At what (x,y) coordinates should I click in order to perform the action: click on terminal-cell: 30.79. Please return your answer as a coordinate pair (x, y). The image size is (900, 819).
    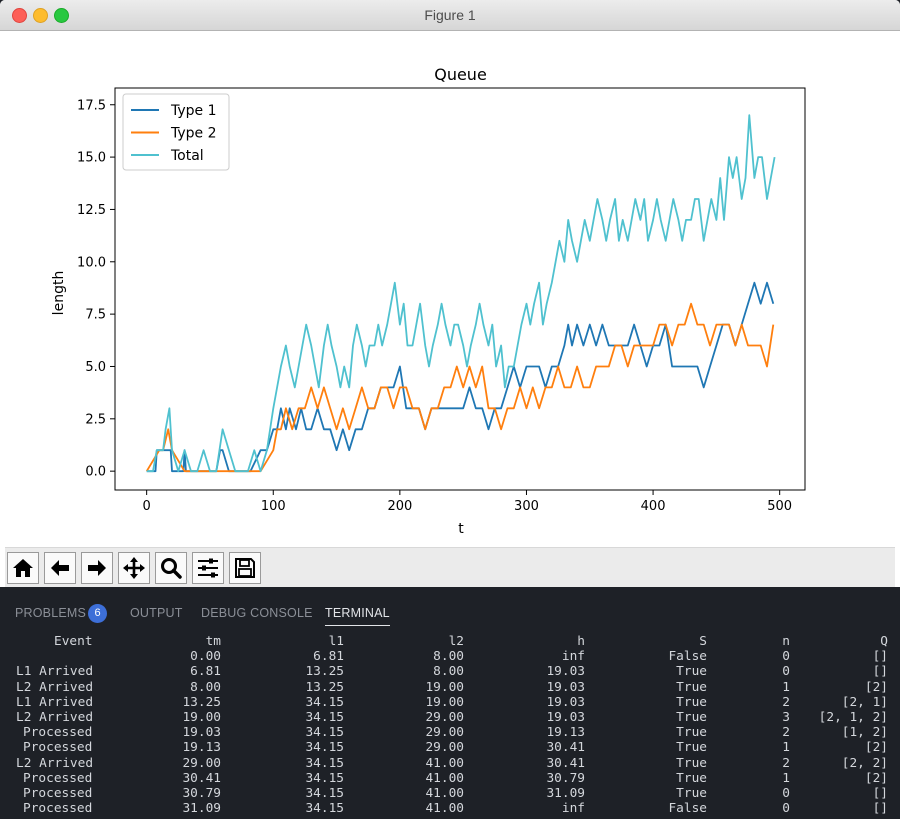
    Looking at the image, I should click on (565, 778).